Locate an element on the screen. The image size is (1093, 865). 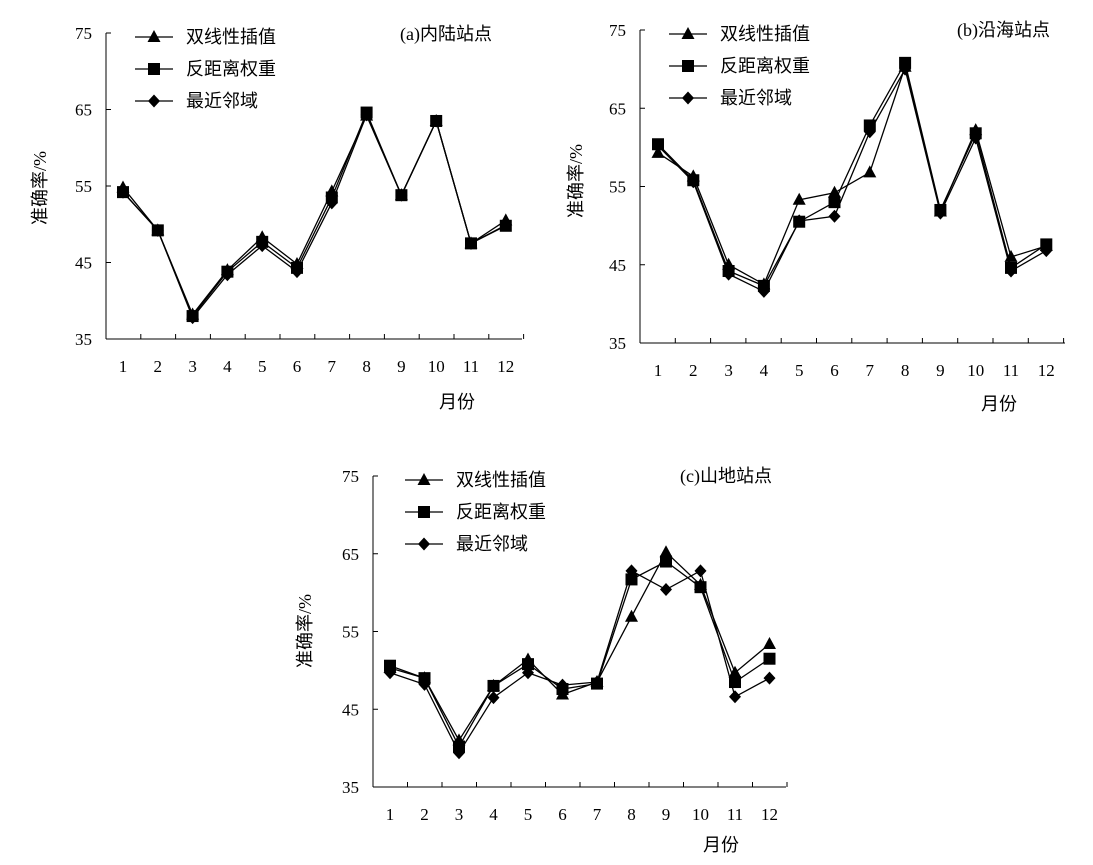
x-tick-label: 6 is located at coordinates (297, 366).